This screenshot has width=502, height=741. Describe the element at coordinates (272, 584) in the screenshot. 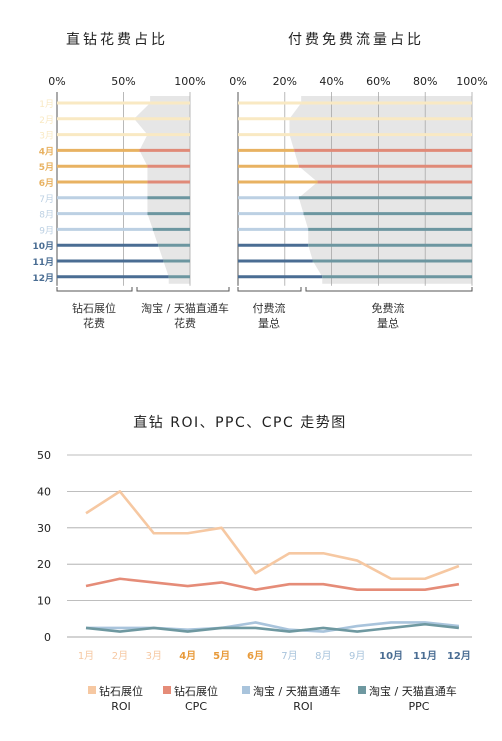

I see `series-zuanzhan-cpc-line` at that location.